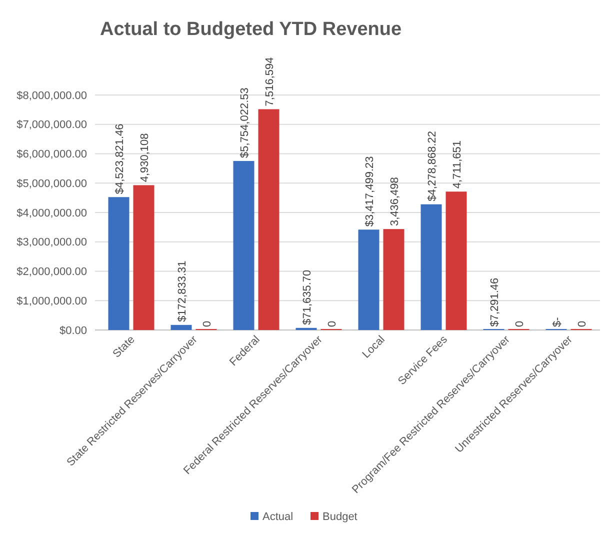  I want to click on y-tick-label: $7,000,000.00, so click(51, 125).